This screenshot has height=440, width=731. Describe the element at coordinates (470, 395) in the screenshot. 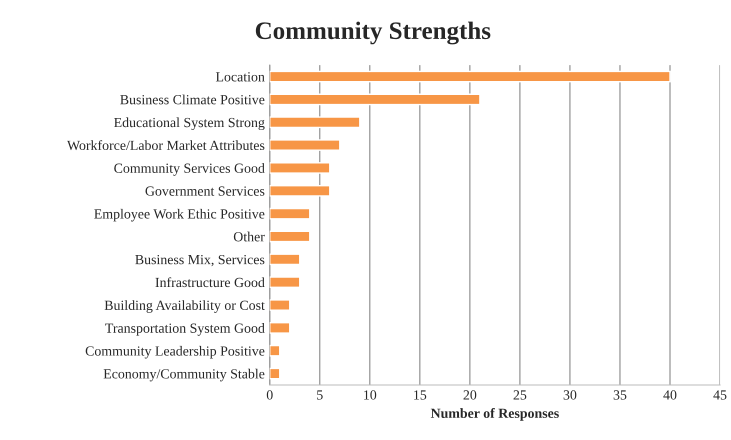

I see `x-tick-label: 20` at that location.